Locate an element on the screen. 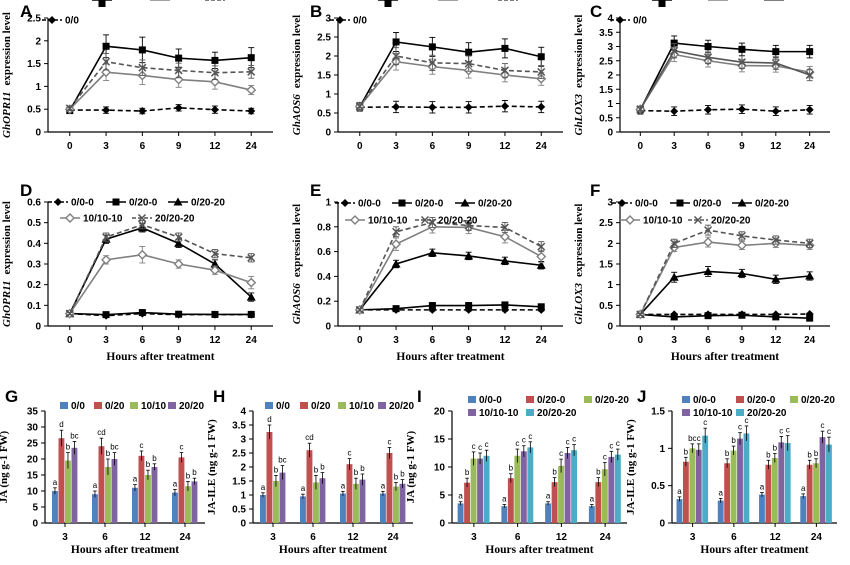  legend-item: 0/0 is located at coordinates (277, 406).